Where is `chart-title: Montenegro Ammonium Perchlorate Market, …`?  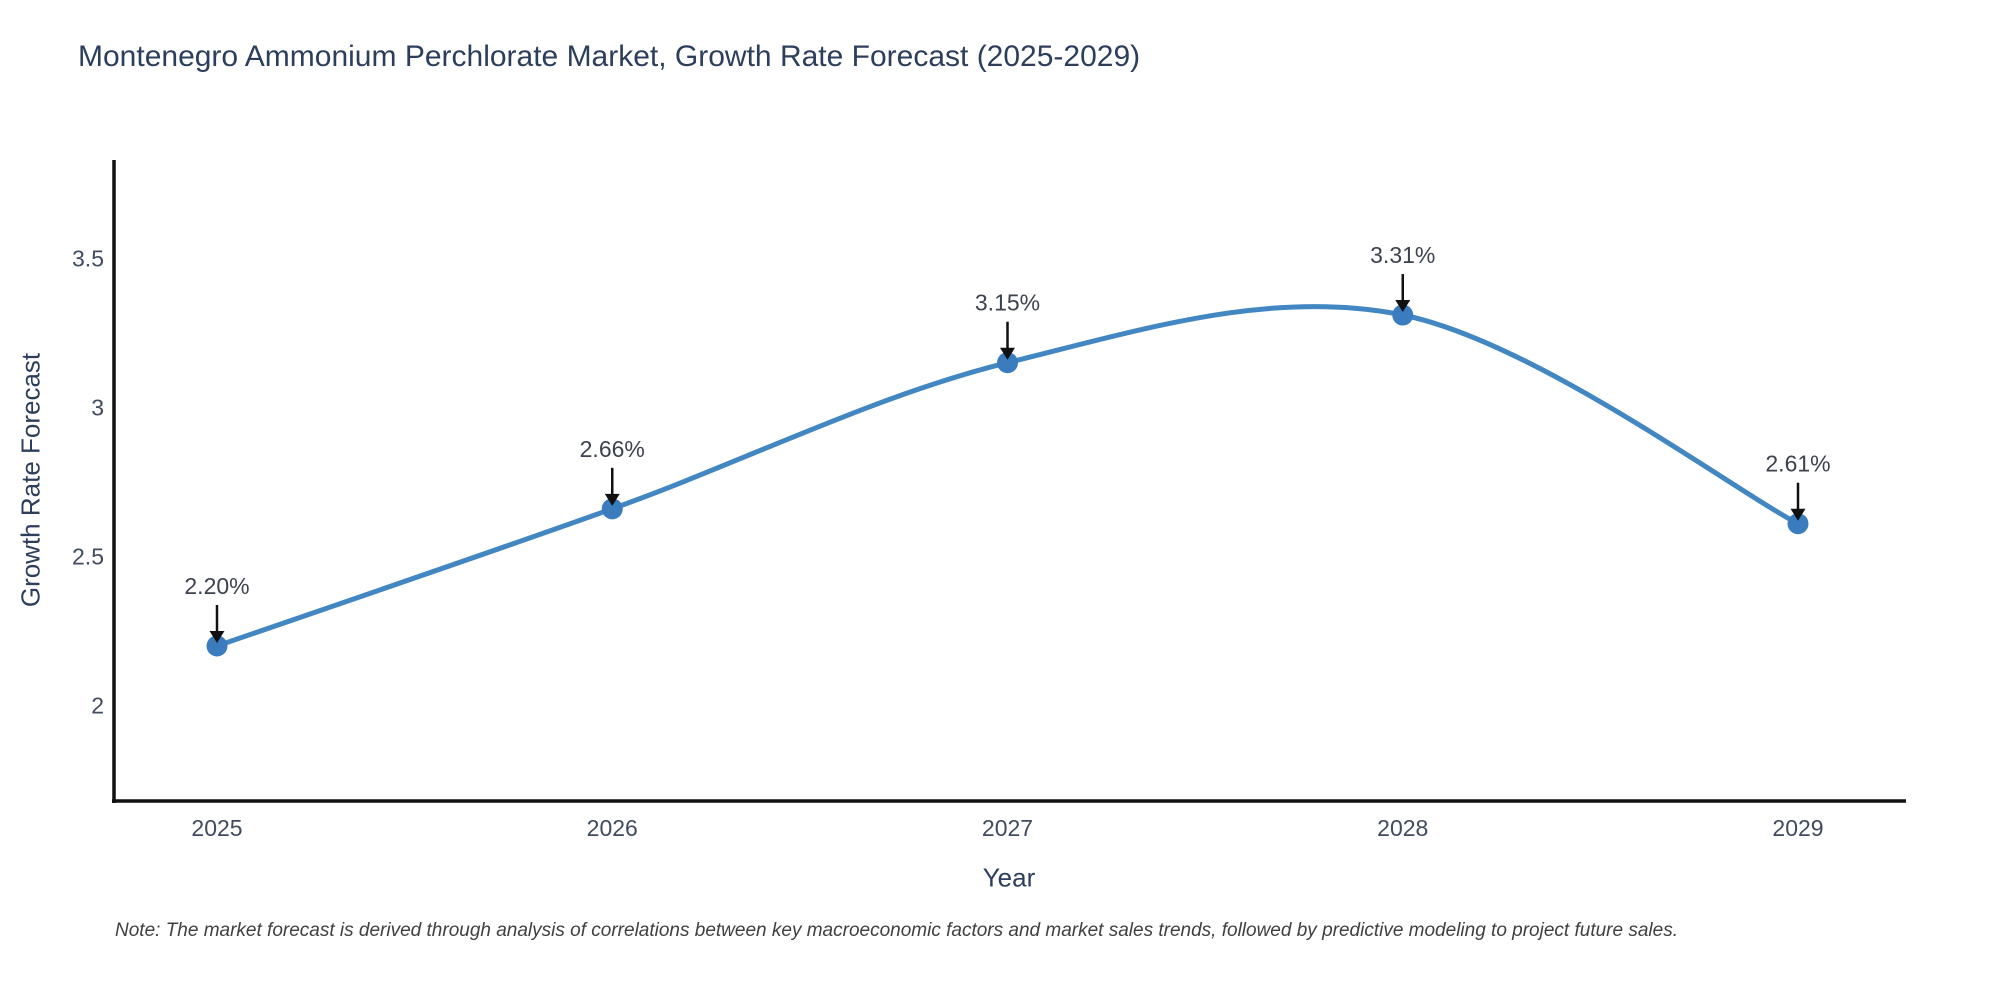 chart-title: Montenegro Ammonium Perchlorate Market, … is located at coordinates (609, 56).